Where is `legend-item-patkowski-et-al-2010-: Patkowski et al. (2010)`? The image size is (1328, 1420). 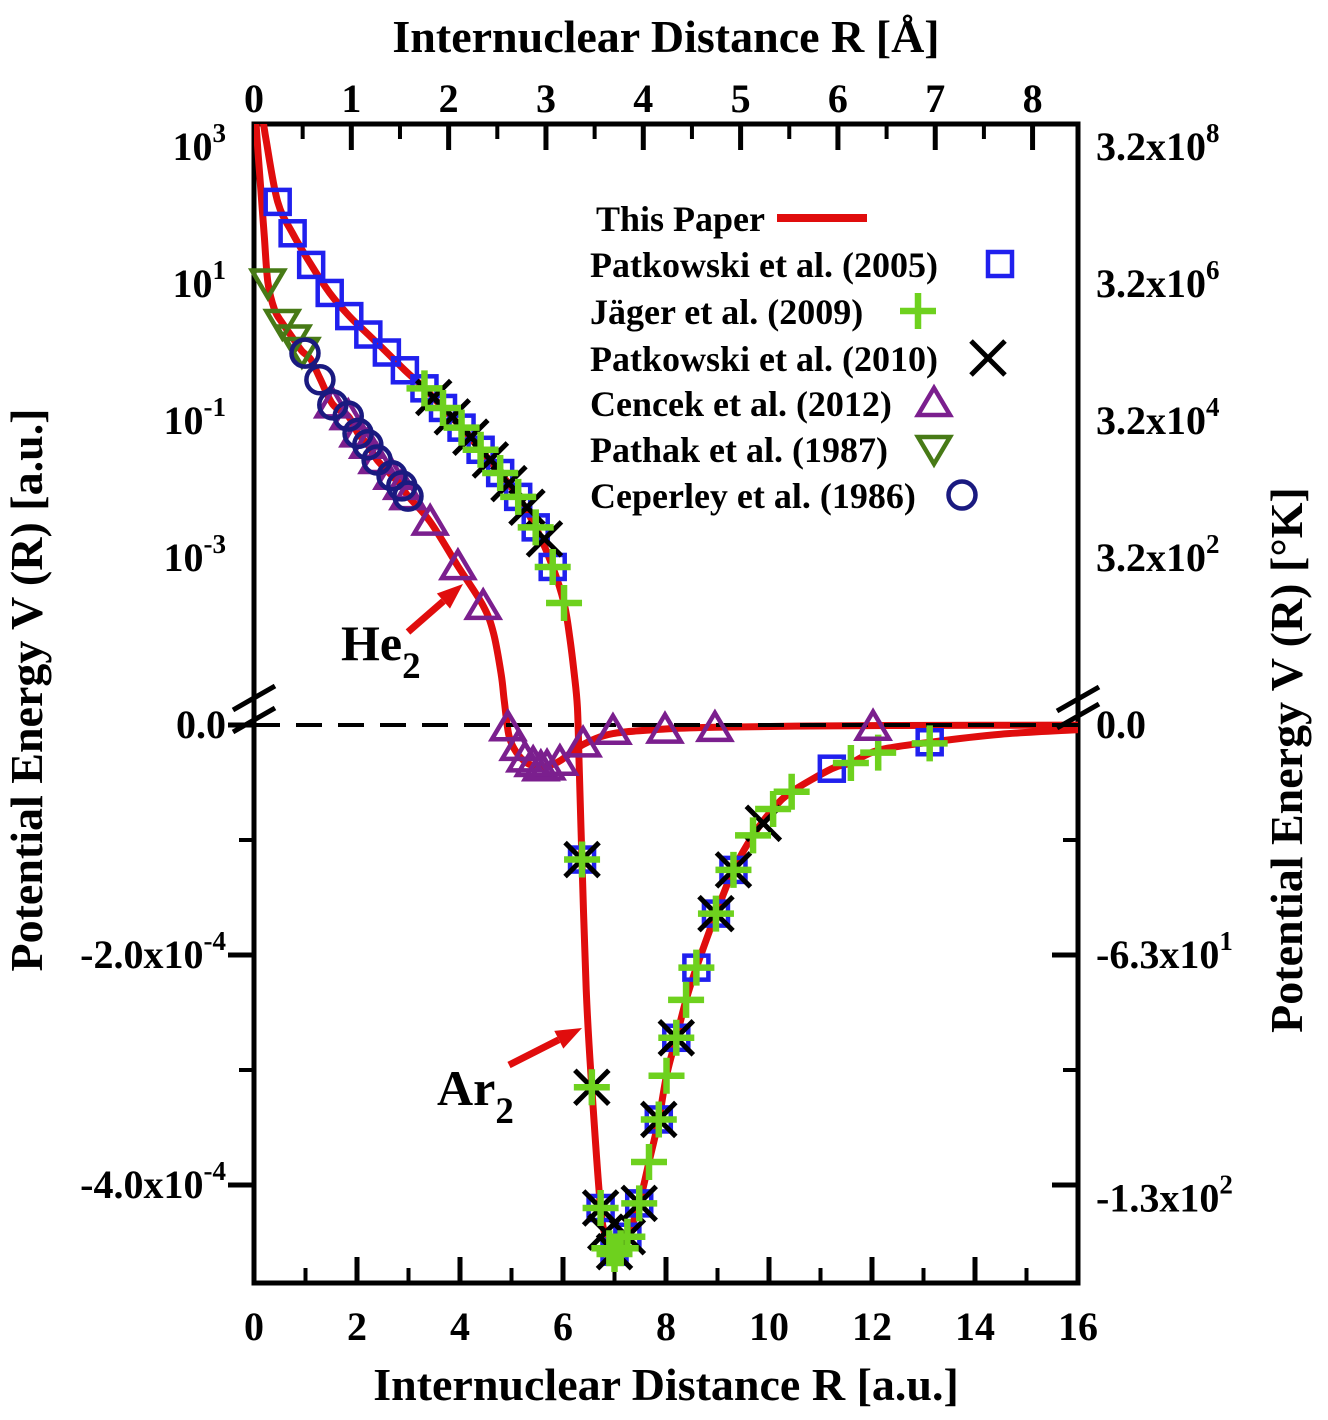
legend-item-patkowski-et-al-2010-: Patkowski et al. (2010) is located at coordinates (798, 359).